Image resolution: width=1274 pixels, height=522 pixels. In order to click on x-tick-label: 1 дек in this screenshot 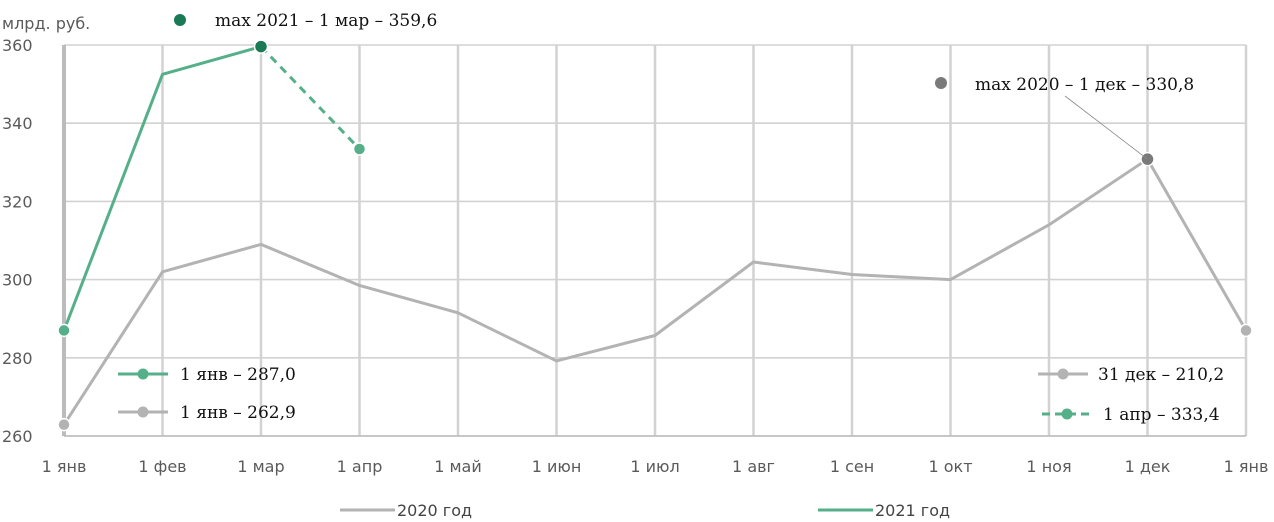, I will do `click(1148, 466)`.